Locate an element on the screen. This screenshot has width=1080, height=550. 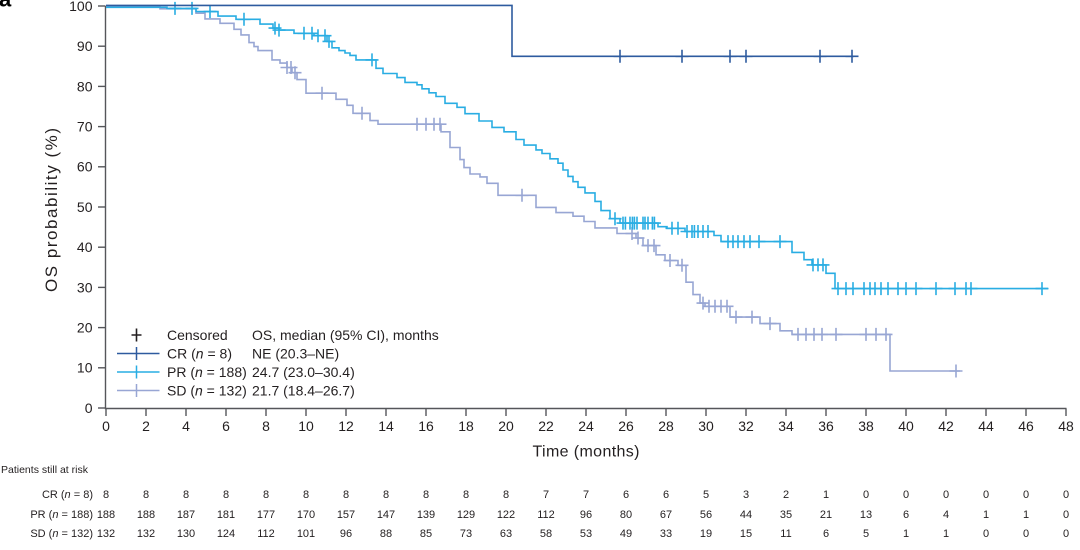
svg-text: 26 is located at coordinates (626, 426).